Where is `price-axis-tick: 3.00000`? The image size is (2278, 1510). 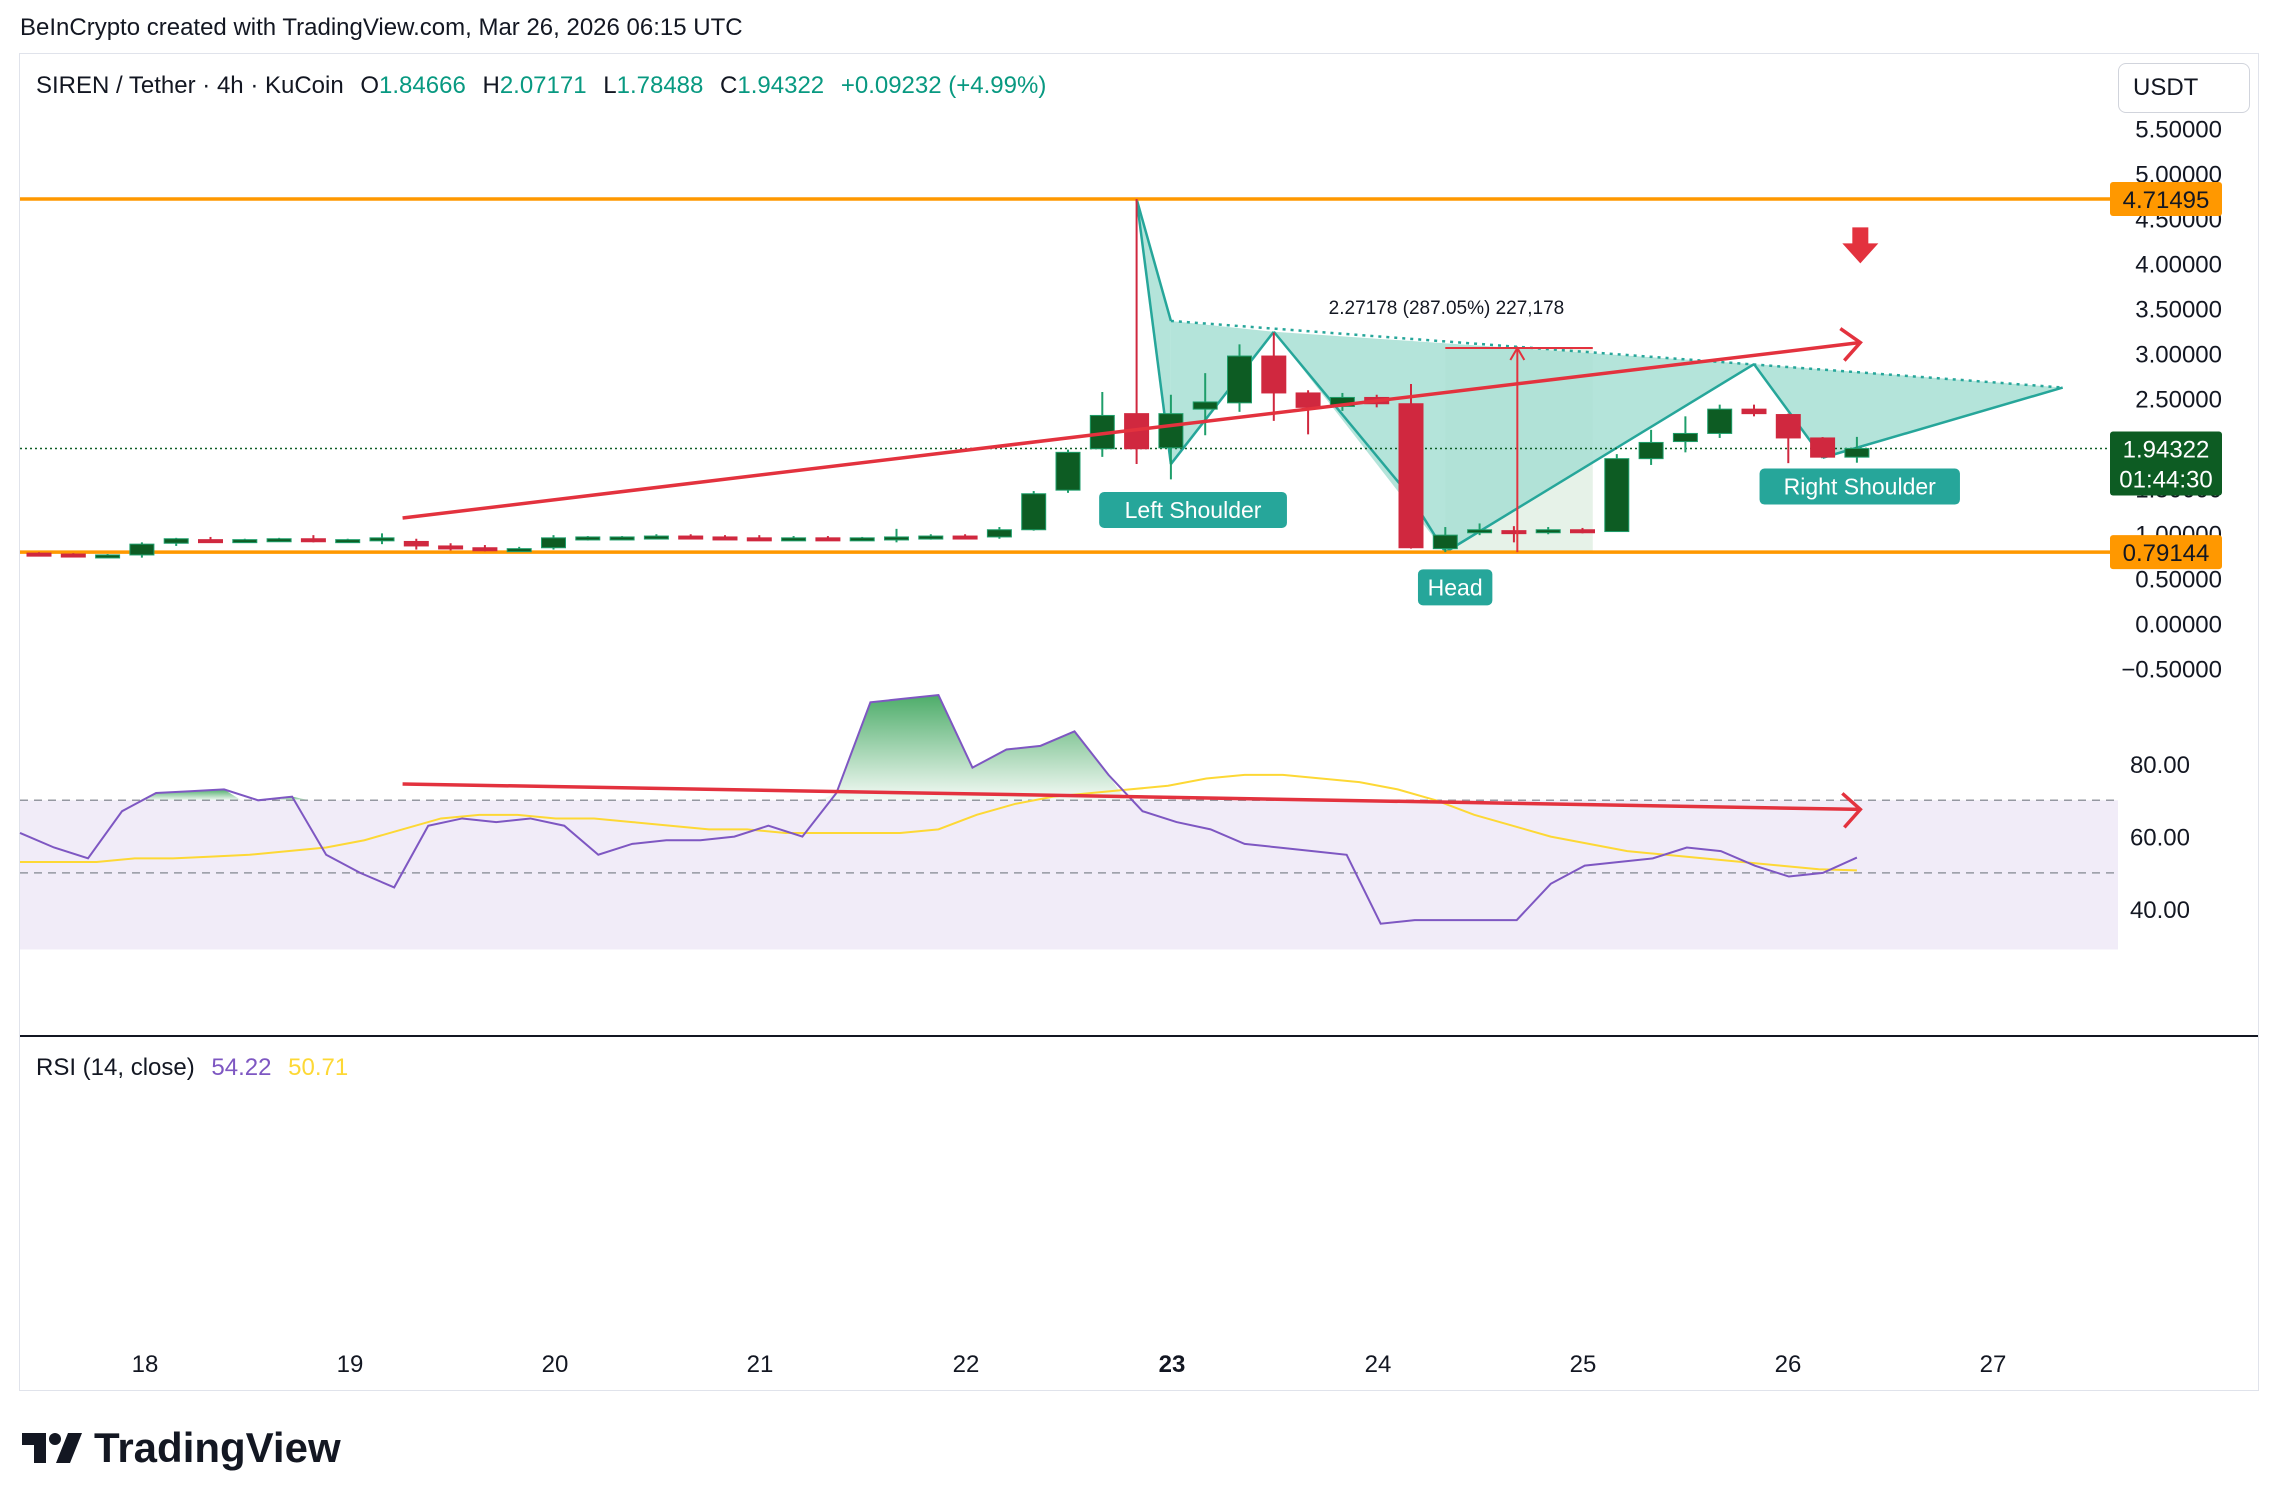 price-axis-tick: 3.00000 is located at coordinates (2178, 354).